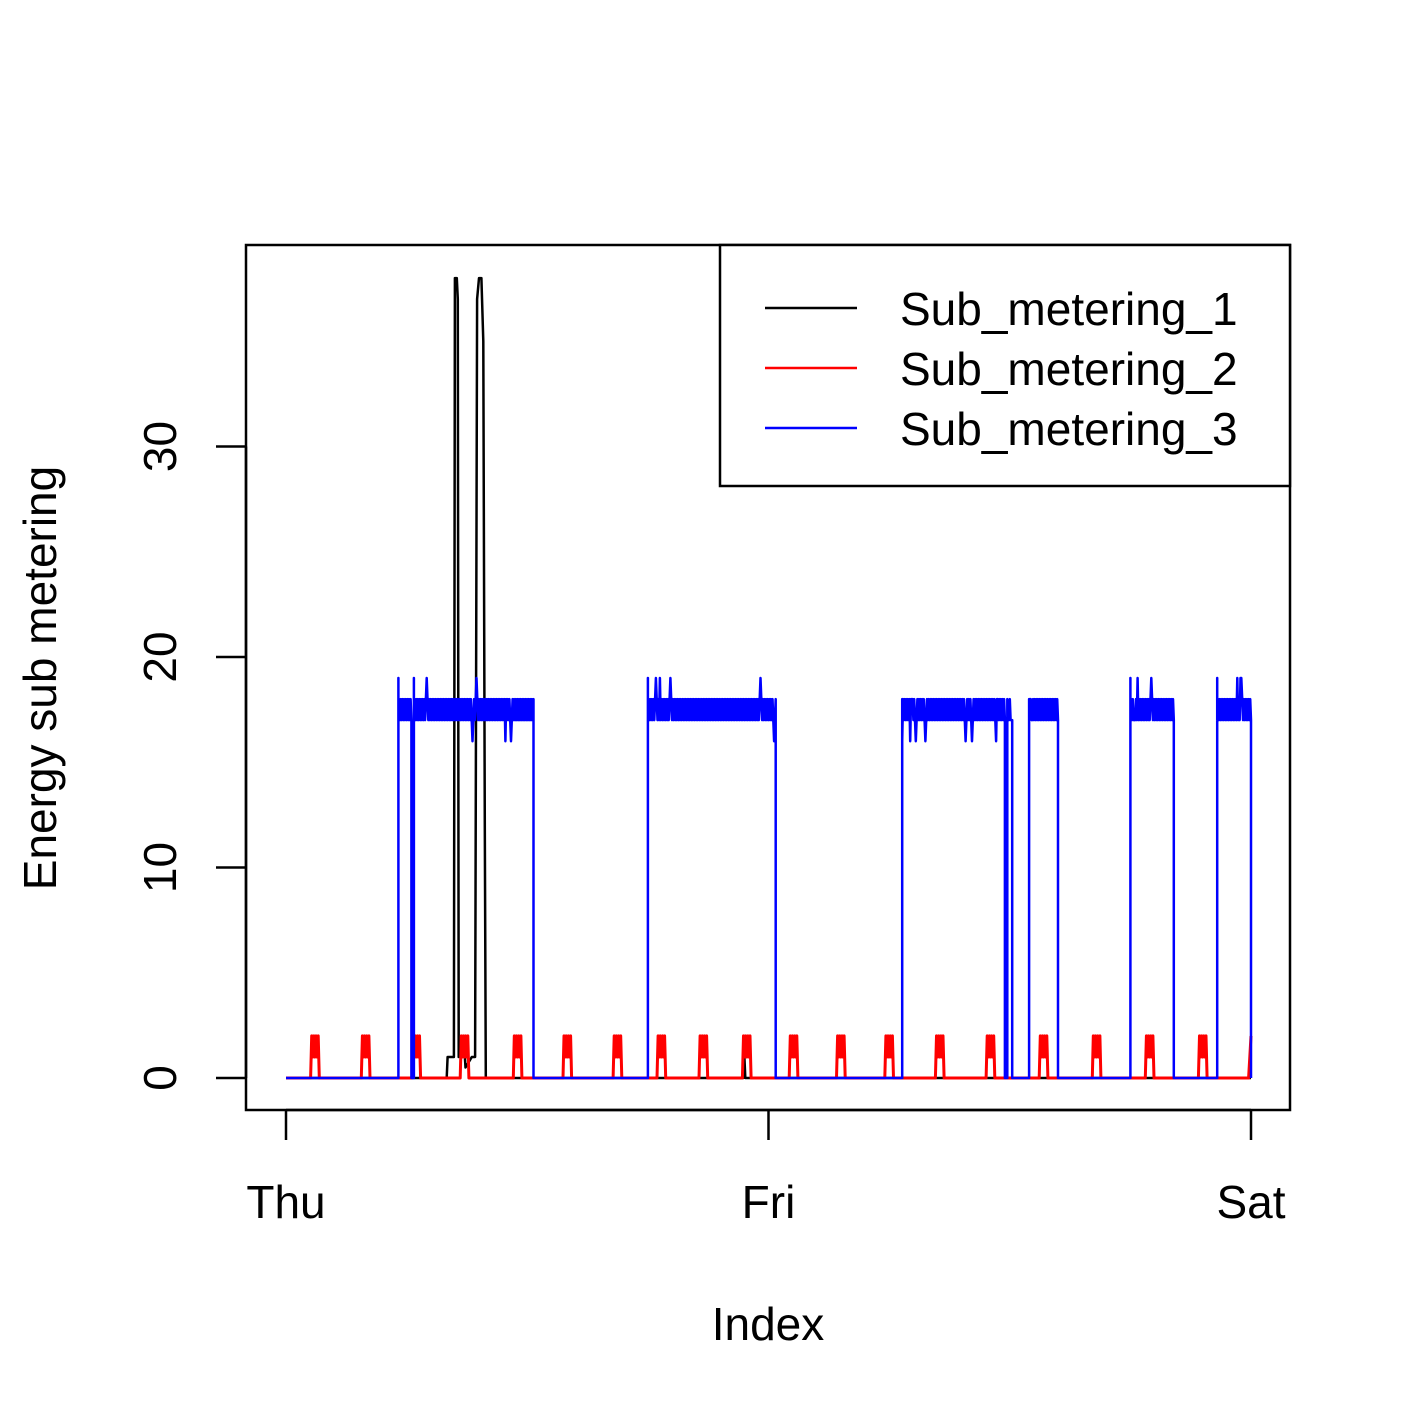 The width and height of the screenshot is (1417, 1417). What do you see at coordinates (40, 678) in the screenshot?
I see `y-axis-label: Energy sub metering` at bounding box center [40, 678].